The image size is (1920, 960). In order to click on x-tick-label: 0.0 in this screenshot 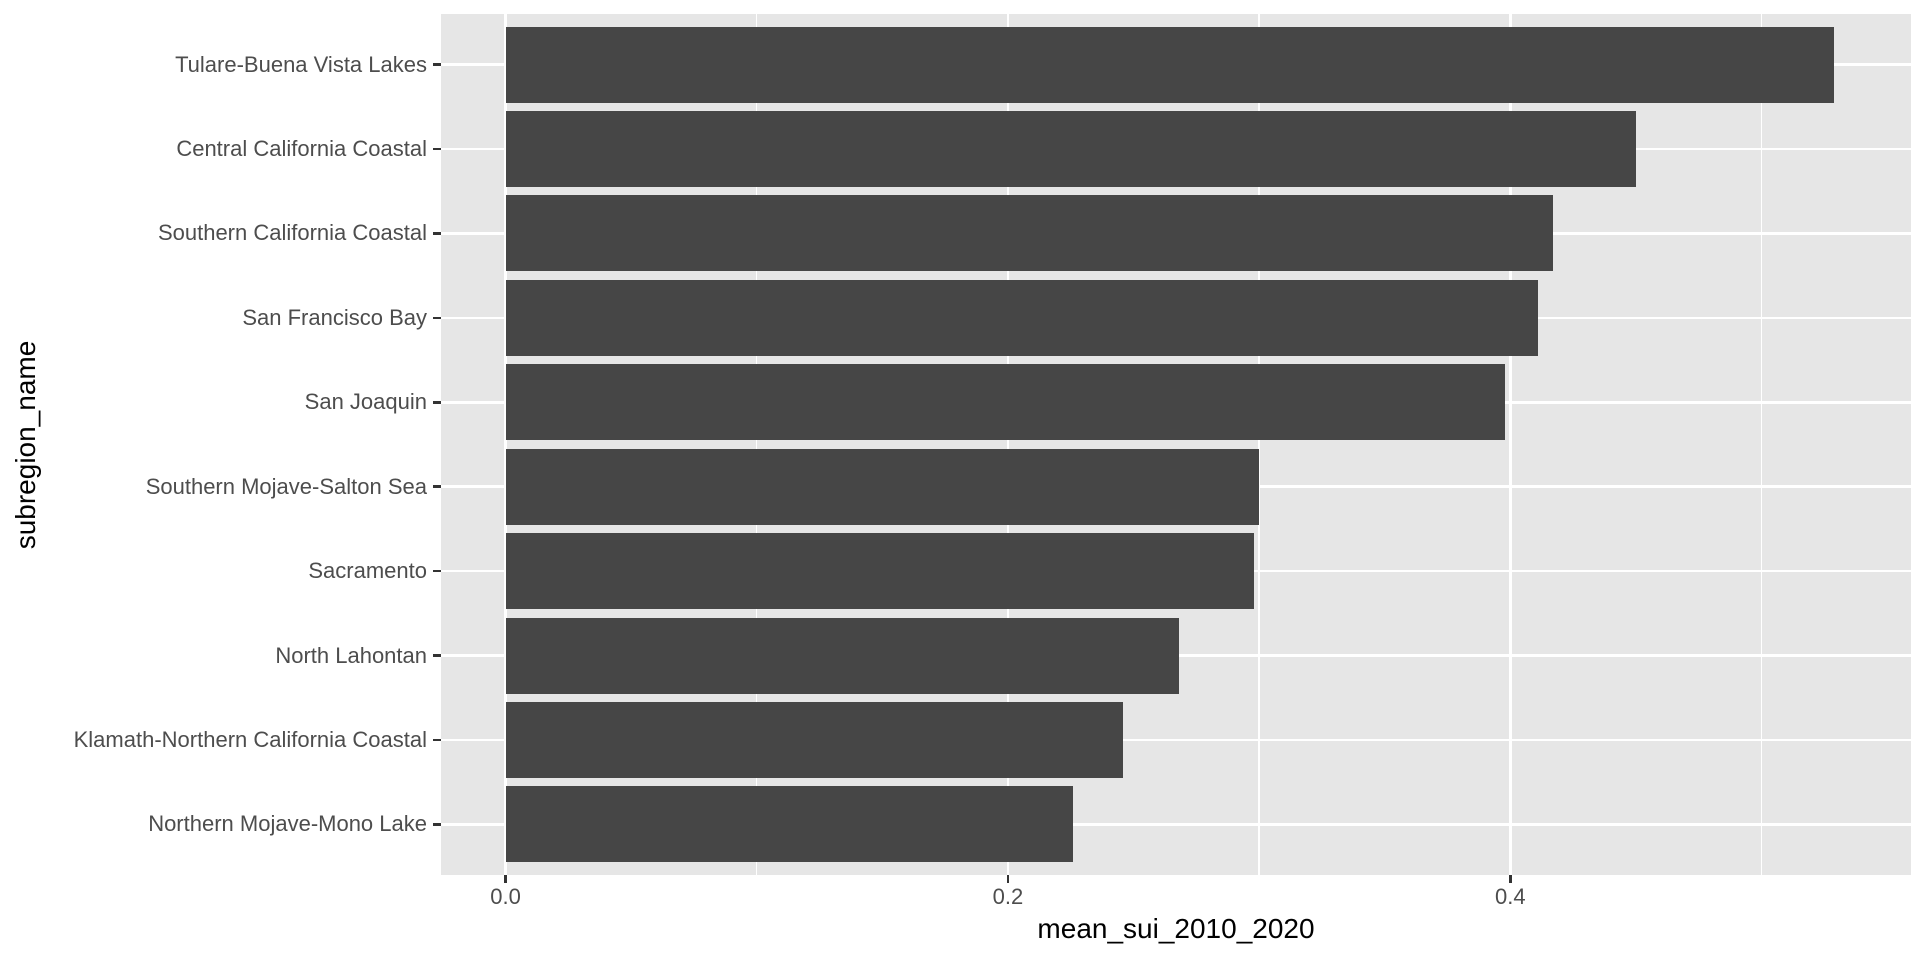, I will do `click(505, 896)`.